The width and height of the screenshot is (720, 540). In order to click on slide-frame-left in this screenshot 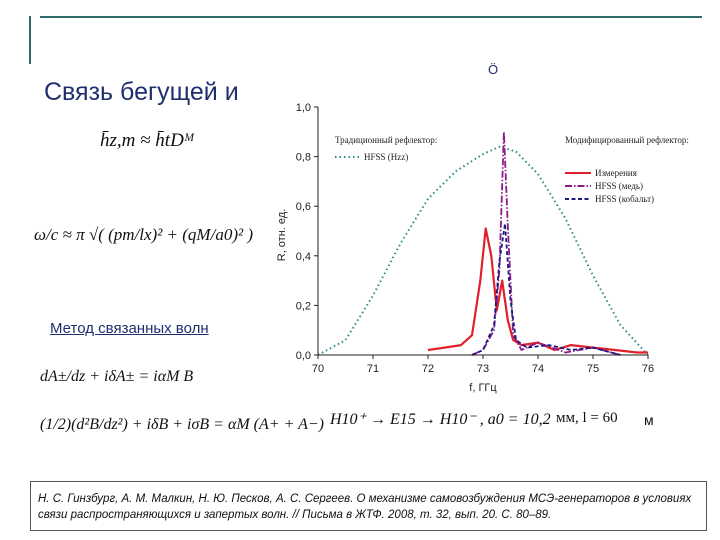, I will do `click(30, 40)`.